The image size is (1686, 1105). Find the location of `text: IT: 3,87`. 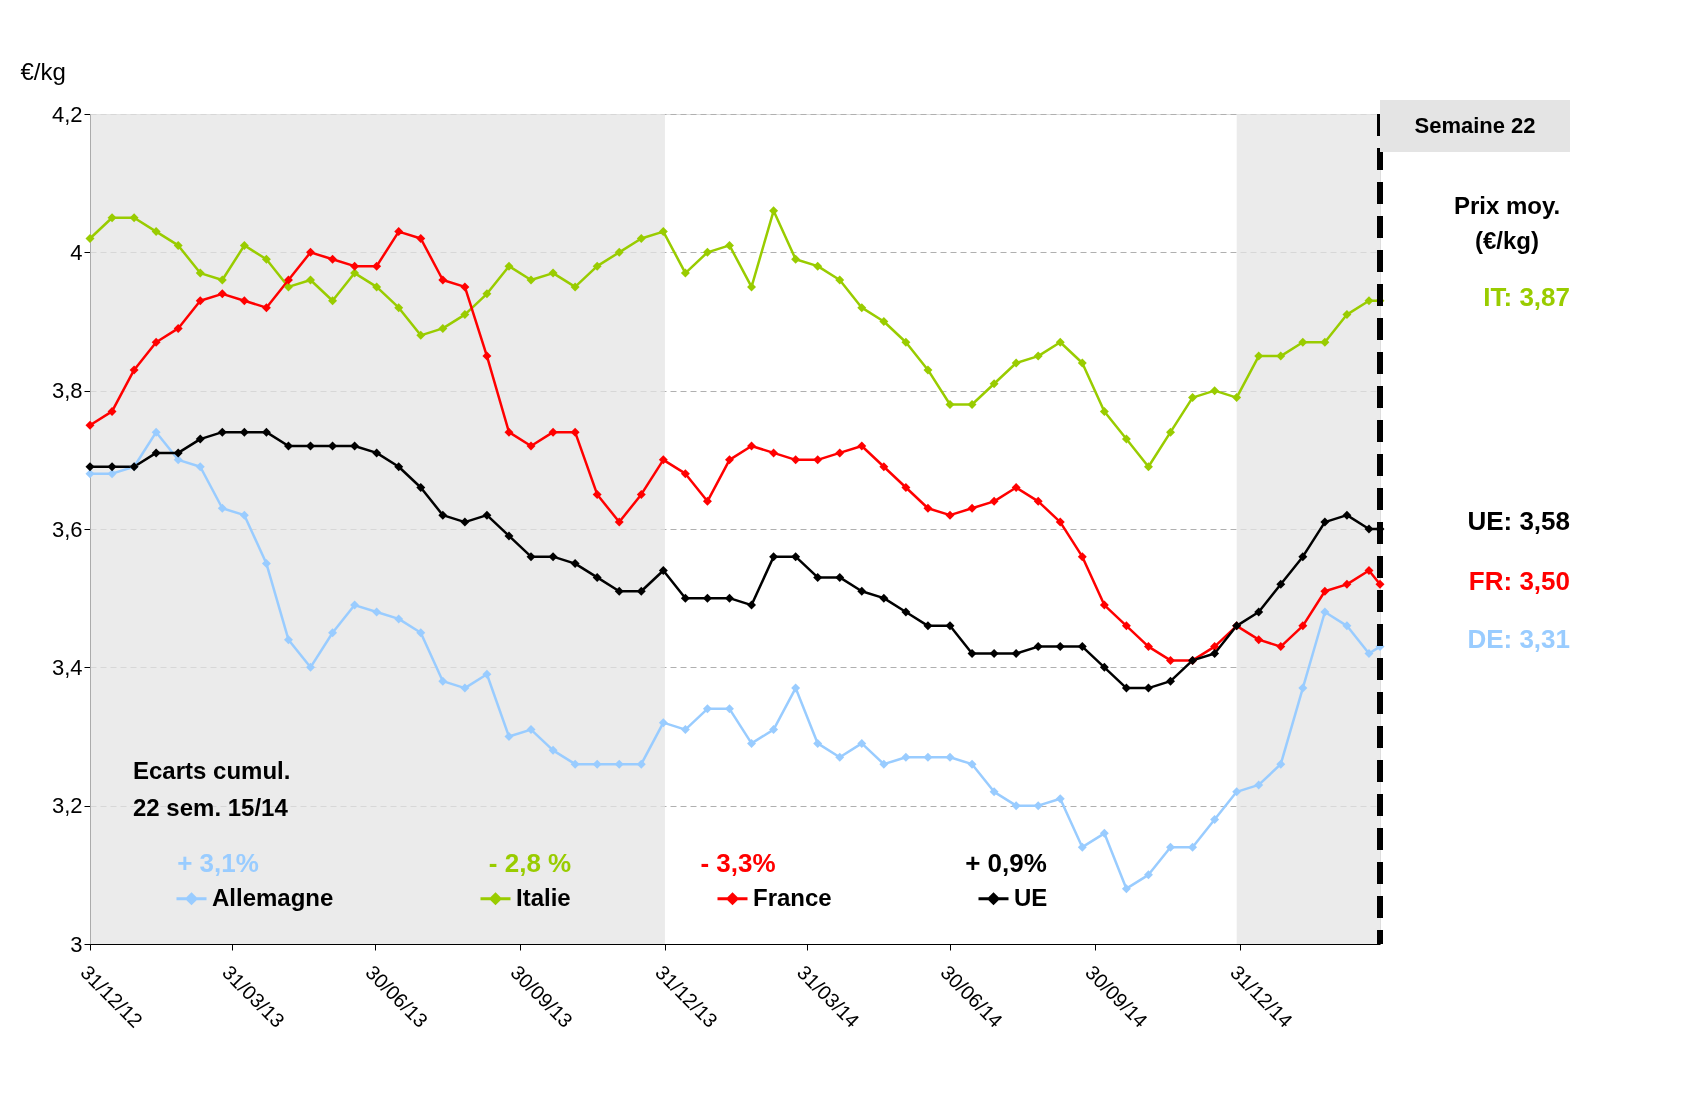

text: IT: 3,87 is located at coordinates (1526, 297).